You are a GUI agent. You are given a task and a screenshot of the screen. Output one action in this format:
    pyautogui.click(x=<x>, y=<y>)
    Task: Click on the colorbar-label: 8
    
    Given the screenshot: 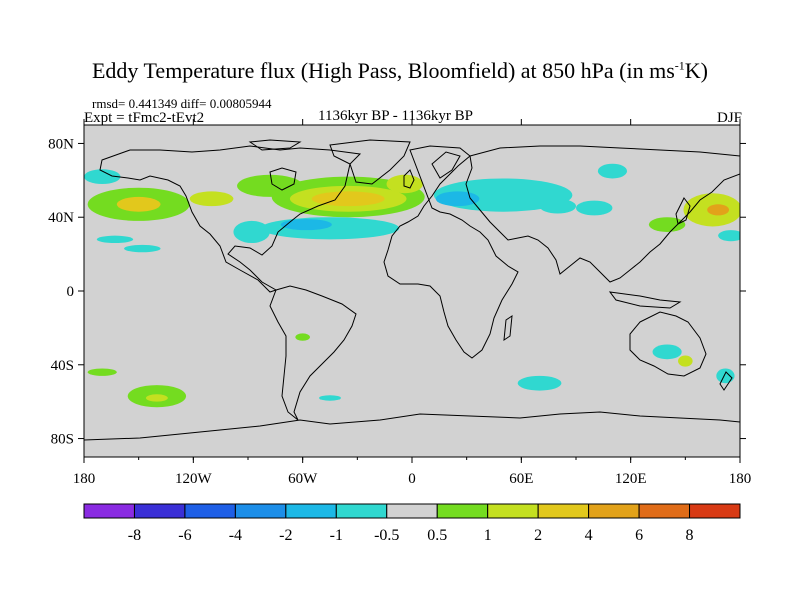 What is the action you would take?
    pyautogui.click(x=690, y=535)
    